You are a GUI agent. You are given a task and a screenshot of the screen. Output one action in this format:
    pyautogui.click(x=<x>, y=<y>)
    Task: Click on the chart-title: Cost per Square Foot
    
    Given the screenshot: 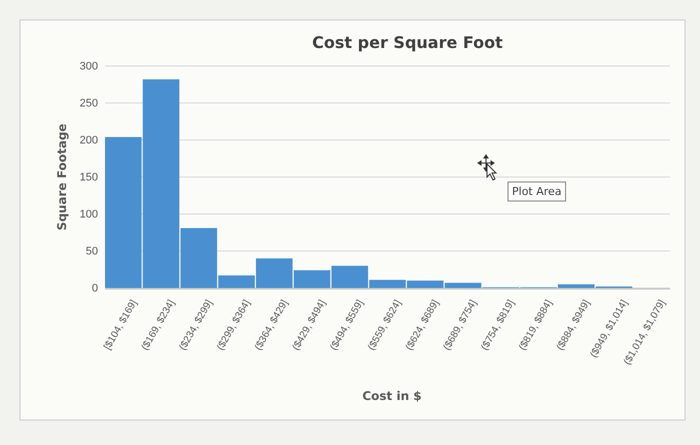 What is the action you would take?
    pyautogui.click(x=408, y=42)
    